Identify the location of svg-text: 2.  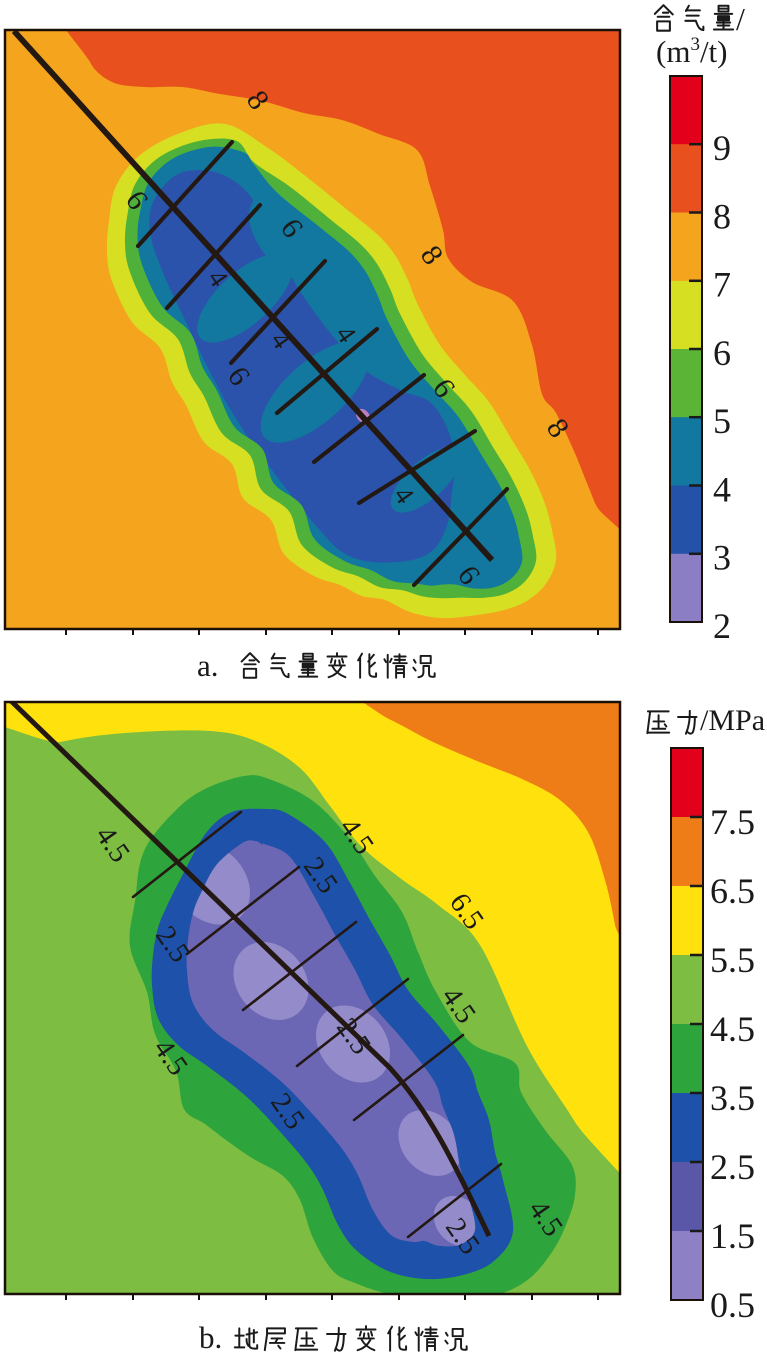
(722, 626).